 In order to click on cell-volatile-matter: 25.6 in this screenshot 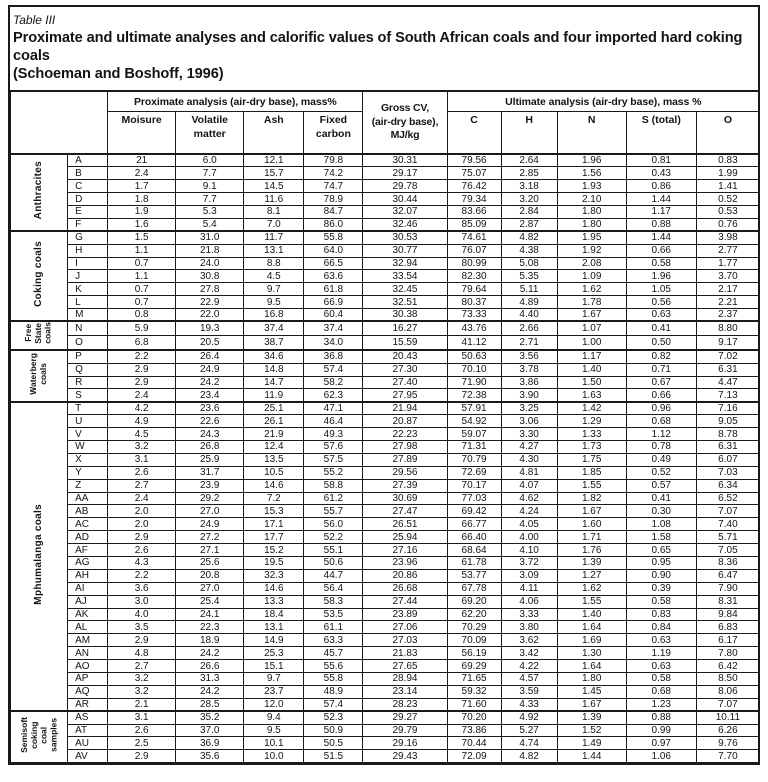, I will do `click(210, 562)`.